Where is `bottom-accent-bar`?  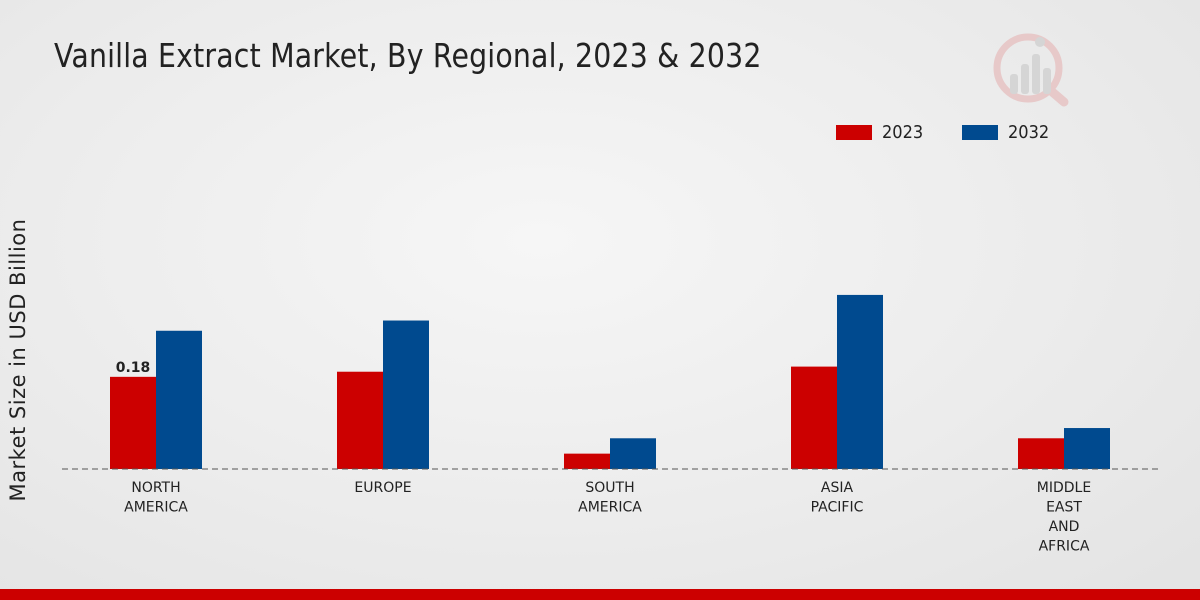
bottom-accent-bar is located at coordinates (600, 594).